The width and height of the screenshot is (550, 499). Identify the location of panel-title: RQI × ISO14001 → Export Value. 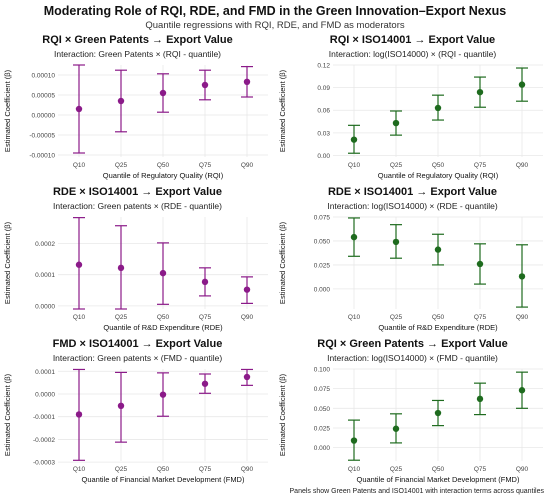
(412, 40).